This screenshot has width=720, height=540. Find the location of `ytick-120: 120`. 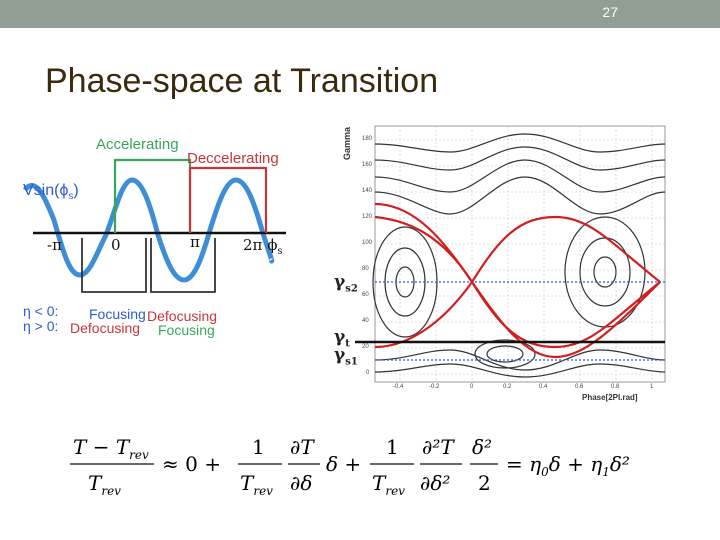

ytick-120: 120 is located at coordinates (367, 217).